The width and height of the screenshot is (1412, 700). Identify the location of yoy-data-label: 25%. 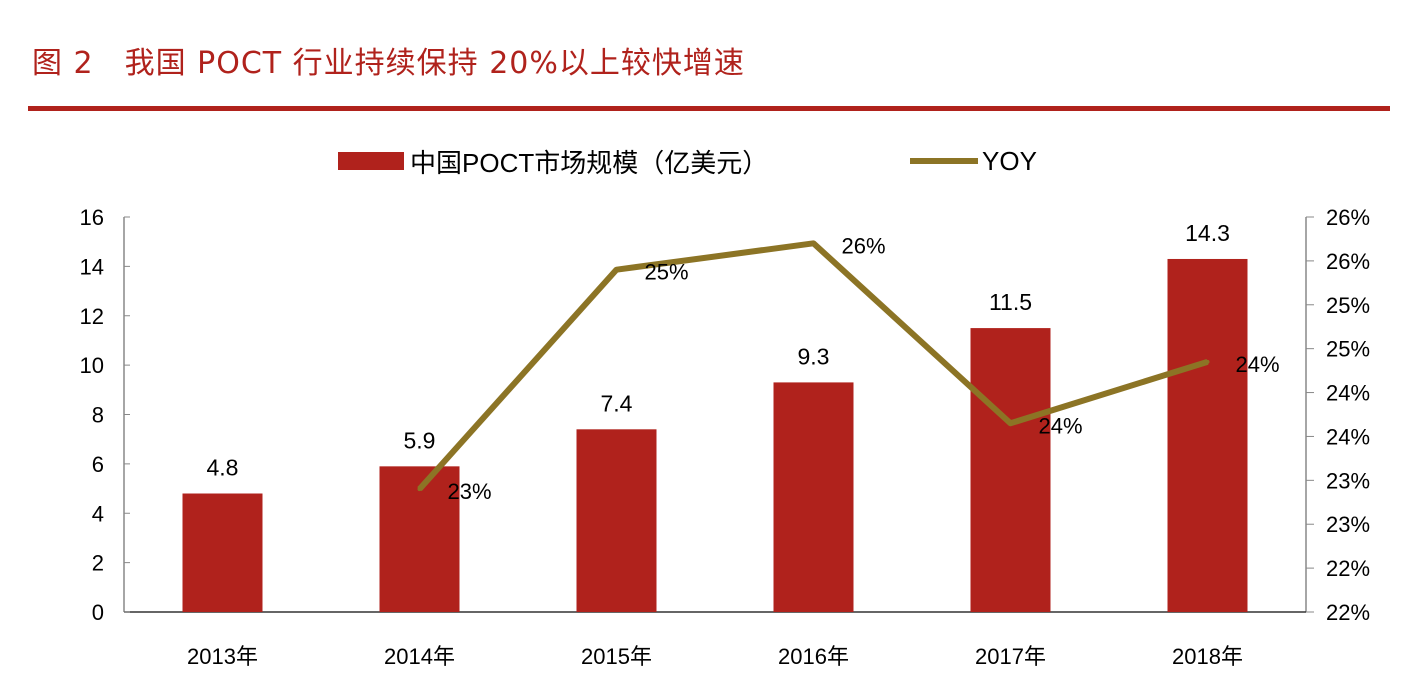
(667, 272).